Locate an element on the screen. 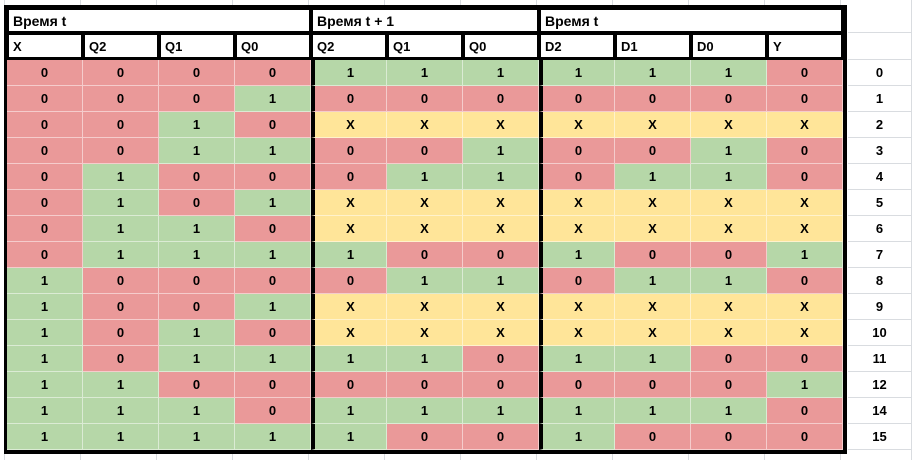 The image size is (917, 460). group-header-time-t-plus-1: Время t + 1 is located at coordinates (425, 20).